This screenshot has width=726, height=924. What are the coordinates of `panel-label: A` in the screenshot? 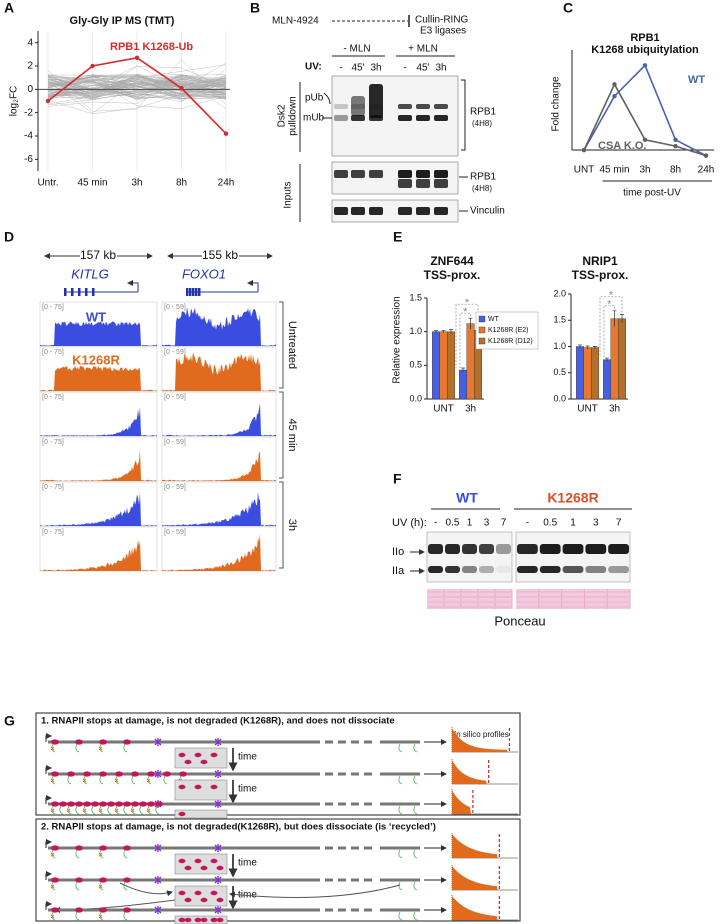 It's located at (9, 8).